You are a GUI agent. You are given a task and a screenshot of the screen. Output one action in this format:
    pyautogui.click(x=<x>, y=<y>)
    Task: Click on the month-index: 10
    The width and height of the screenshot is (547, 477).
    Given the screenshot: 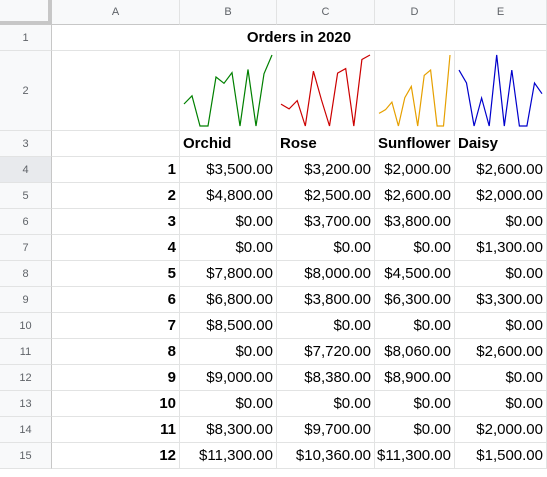 What is the action you would take?
    pyautogui.click(x=116, y=404)
    